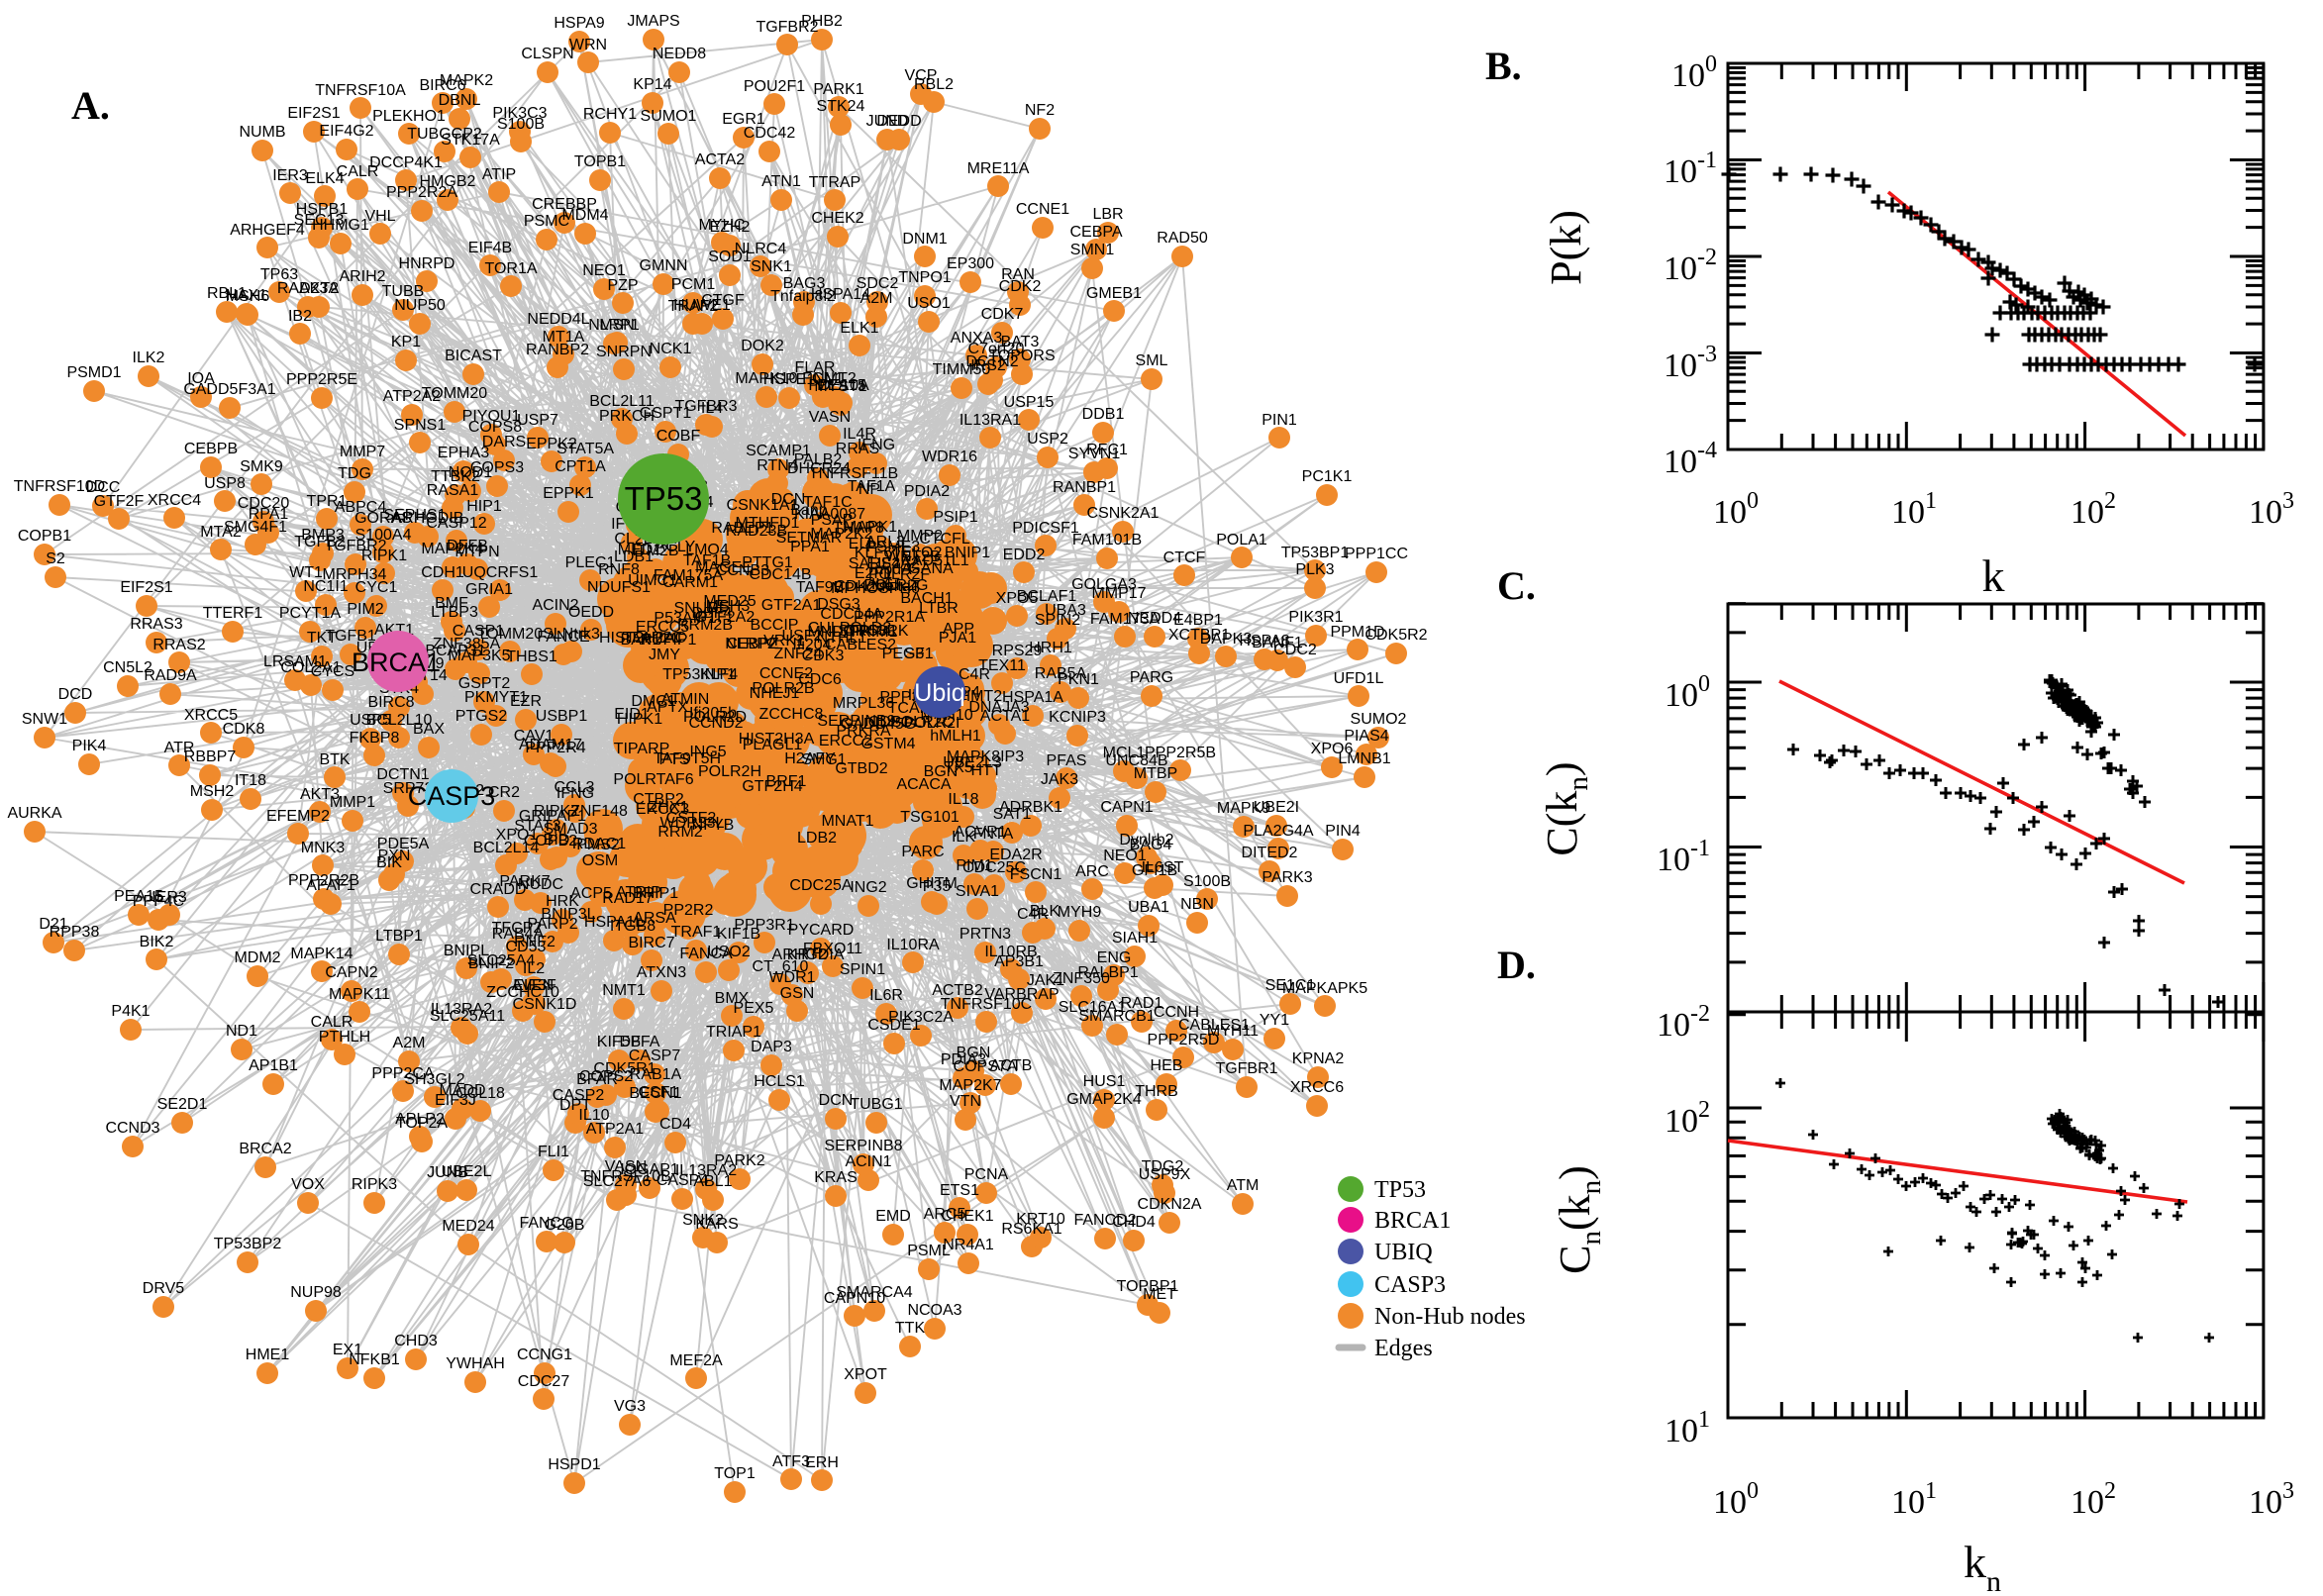  Describe the element at coordinates (876, 445) in the screenshot. I see `svg-text: IFNG` at that location.